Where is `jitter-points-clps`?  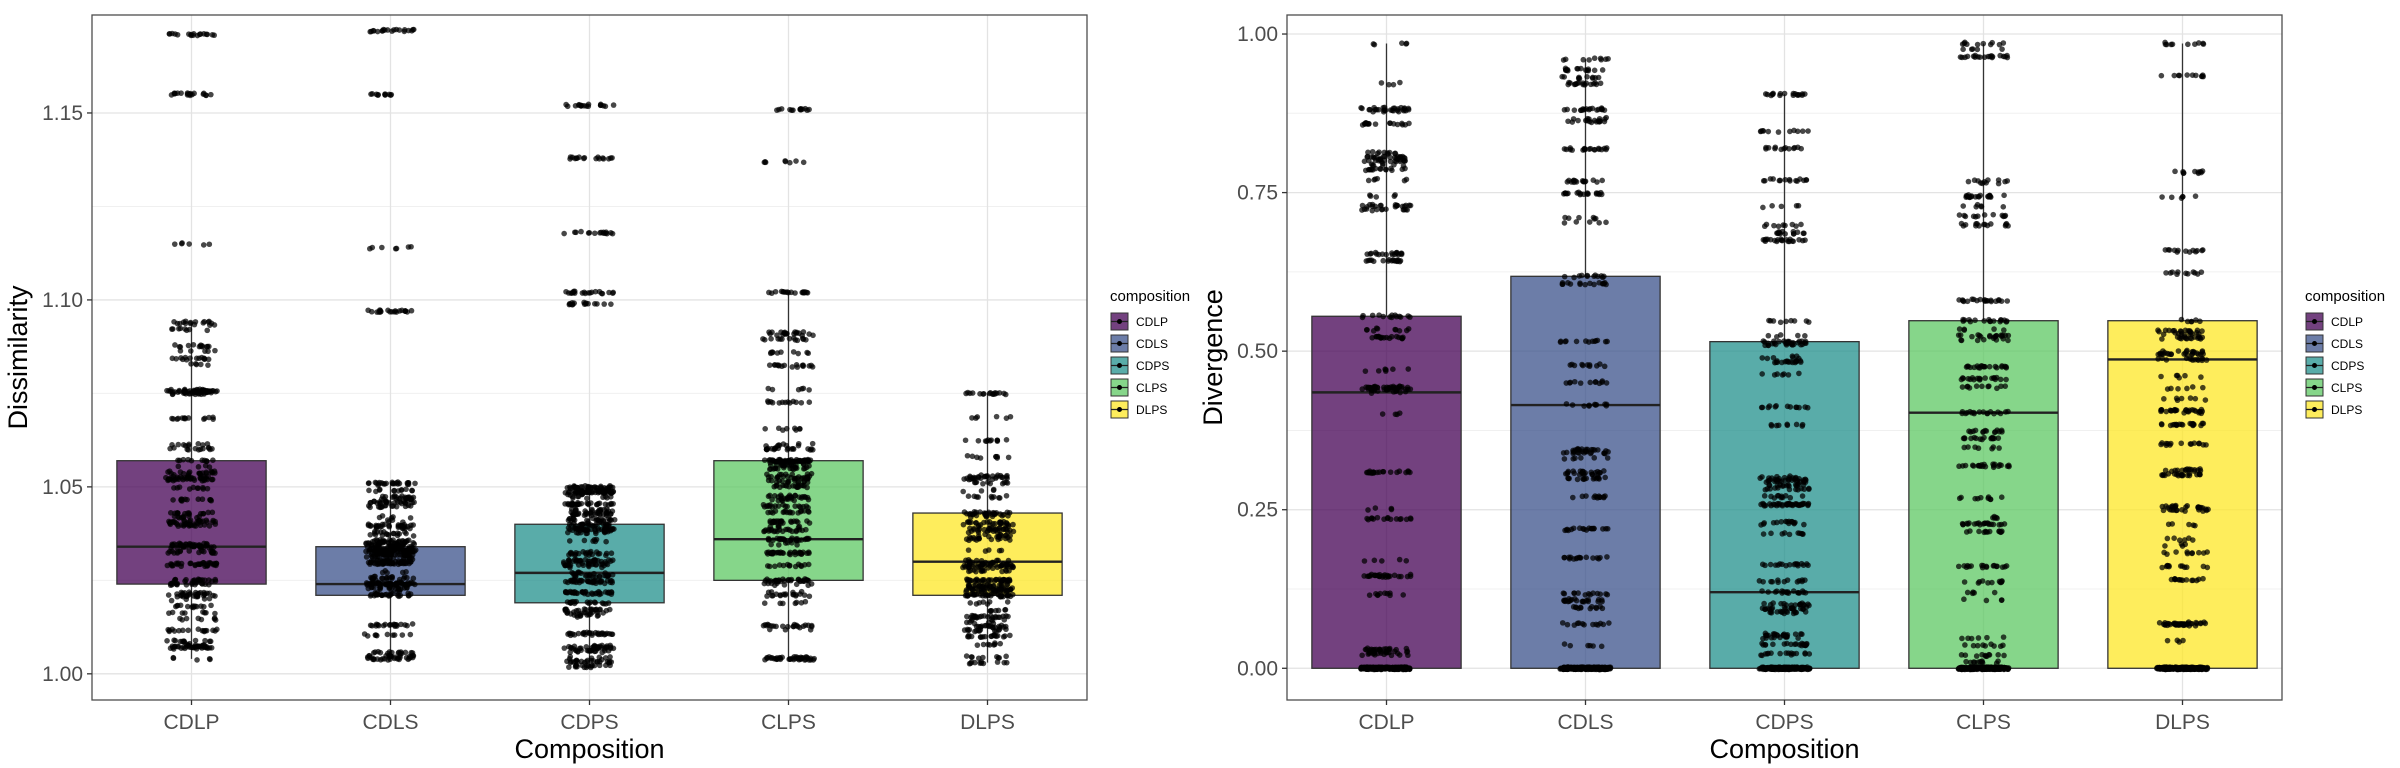
jitter-points-clps is located at coordinates (788, 384).